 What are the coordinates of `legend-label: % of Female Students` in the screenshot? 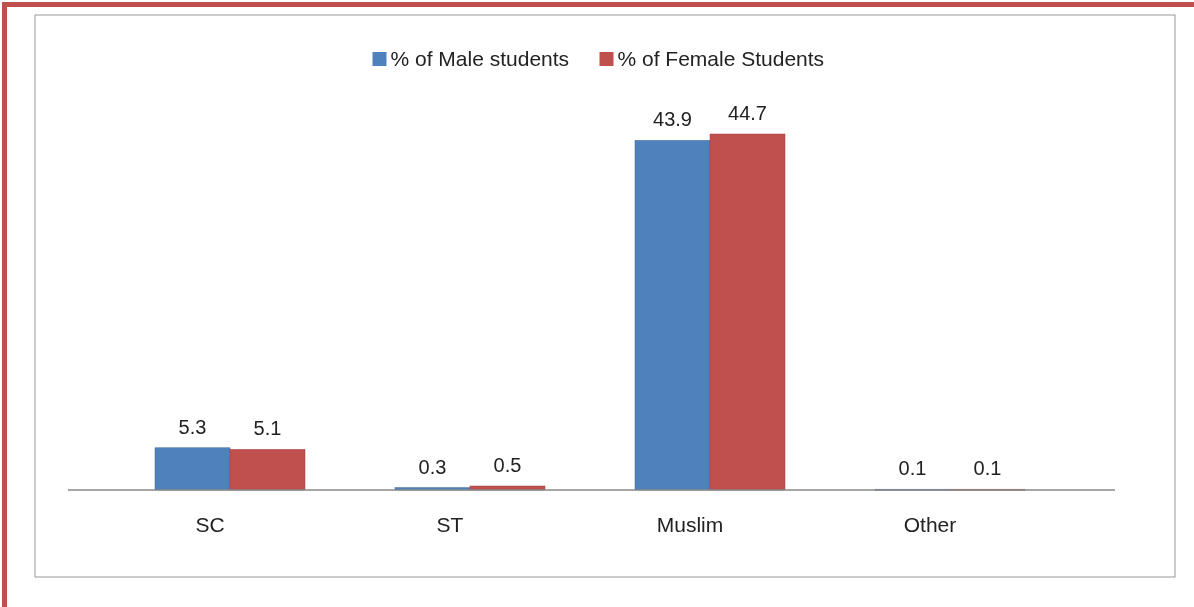 It's located at (721, 58).